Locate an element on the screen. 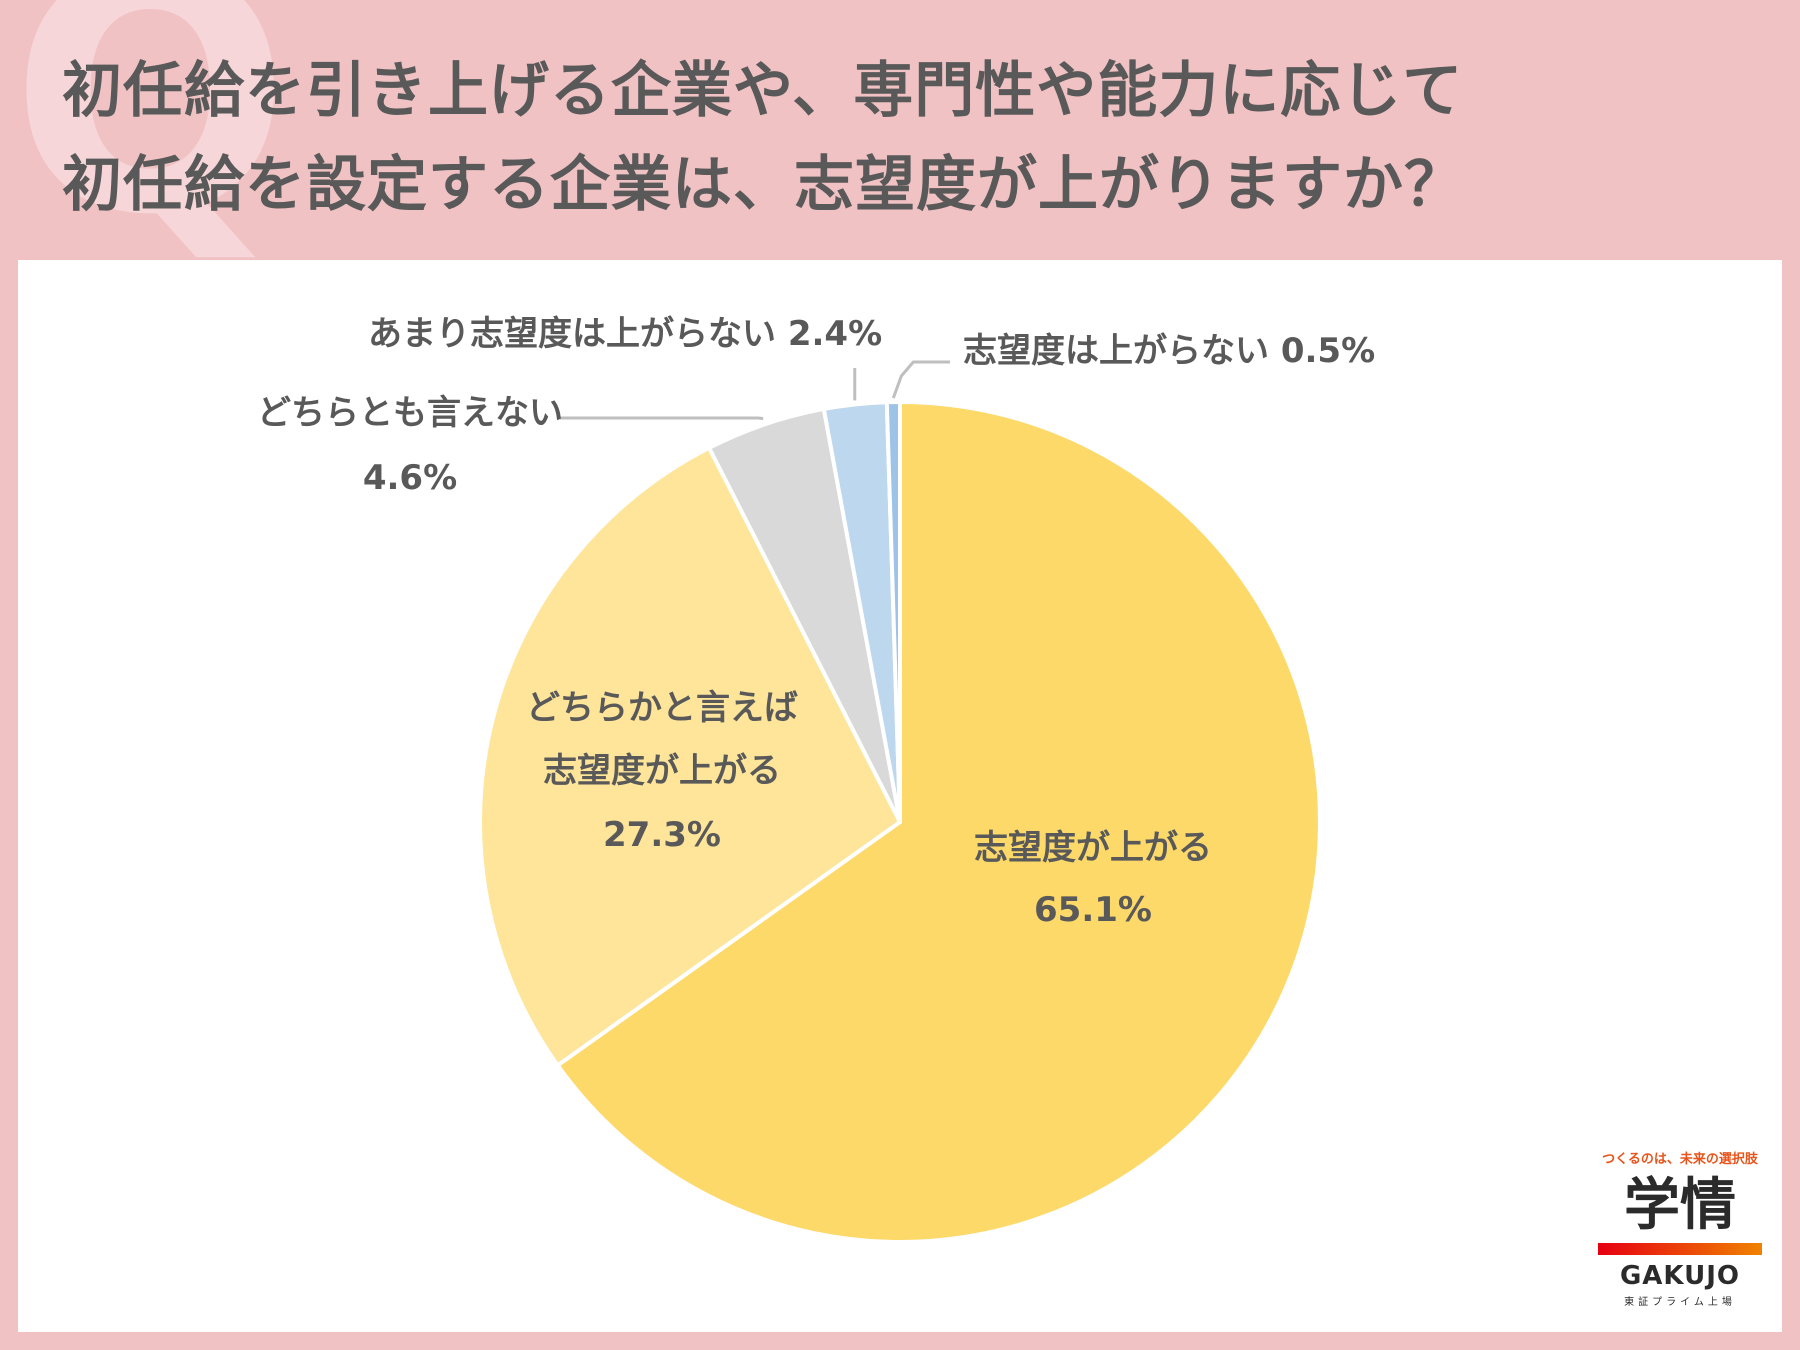  slice-value-agaru: 65.1% is located at coordinates (1093, 910).